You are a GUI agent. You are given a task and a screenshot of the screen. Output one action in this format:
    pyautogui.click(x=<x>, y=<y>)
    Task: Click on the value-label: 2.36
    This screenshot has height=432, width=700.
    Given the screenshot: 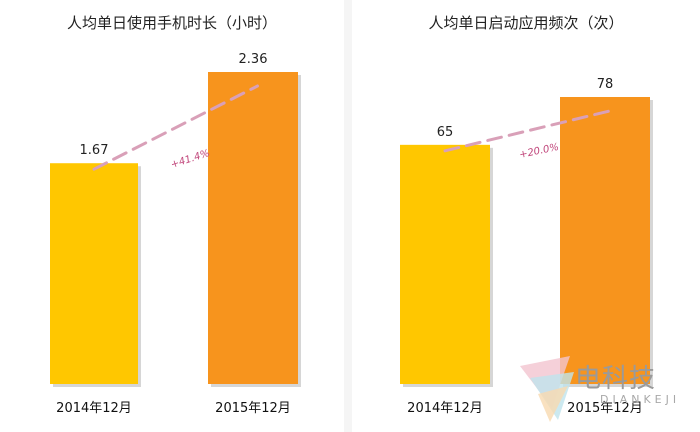 What is the action you would take?
    pyautogui.click(x=253, y=59)
    